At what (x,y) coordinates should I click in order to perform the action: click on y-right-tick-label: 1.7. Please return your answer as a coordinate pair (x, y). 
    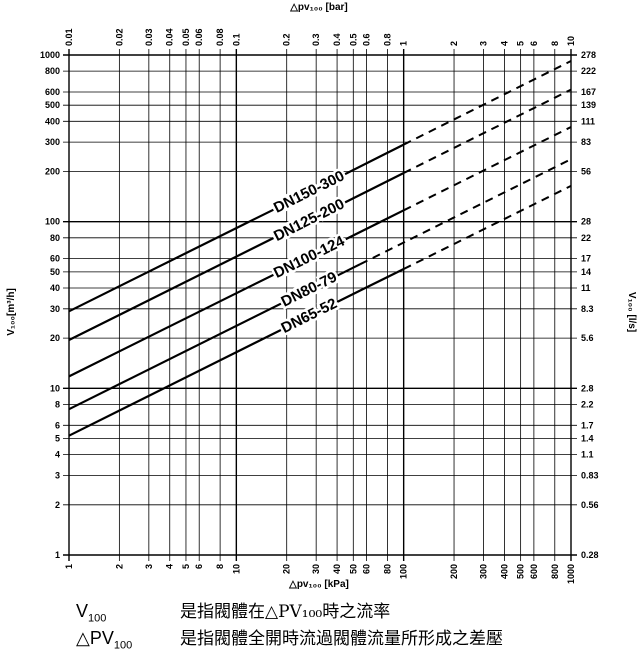
    Looking at the image, I should click on (587, 425).